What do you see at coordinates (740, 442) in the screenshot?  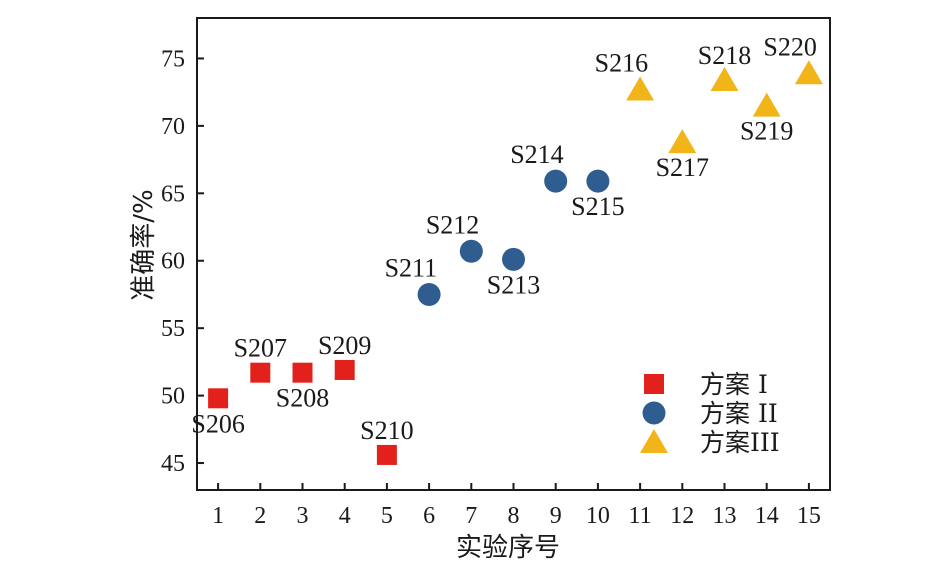 I see `legend-label: 方案III` at bounding box center [740, 442].